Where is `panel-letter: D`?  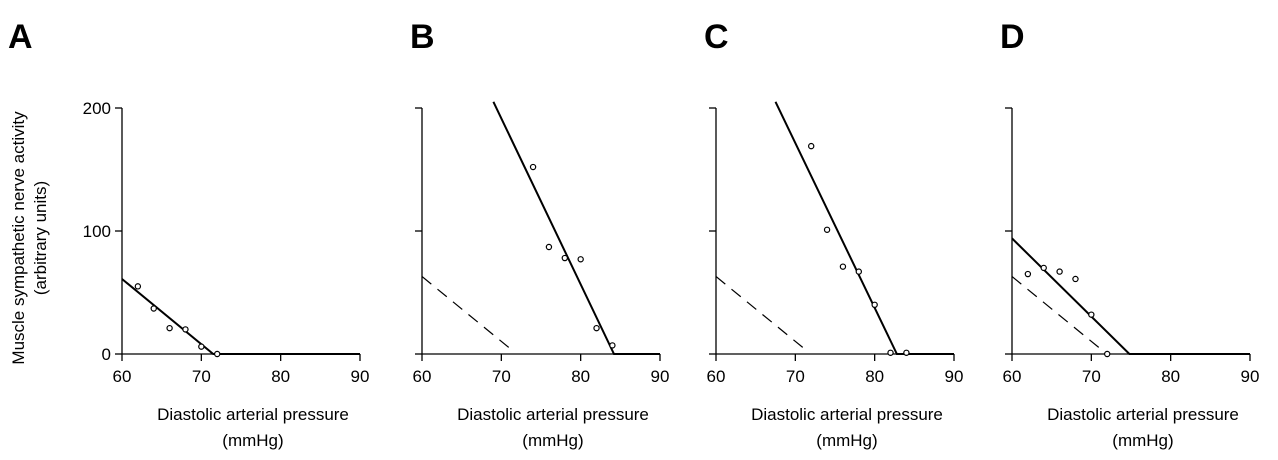
panel-letter: D is located at coordinates (1012, 37).